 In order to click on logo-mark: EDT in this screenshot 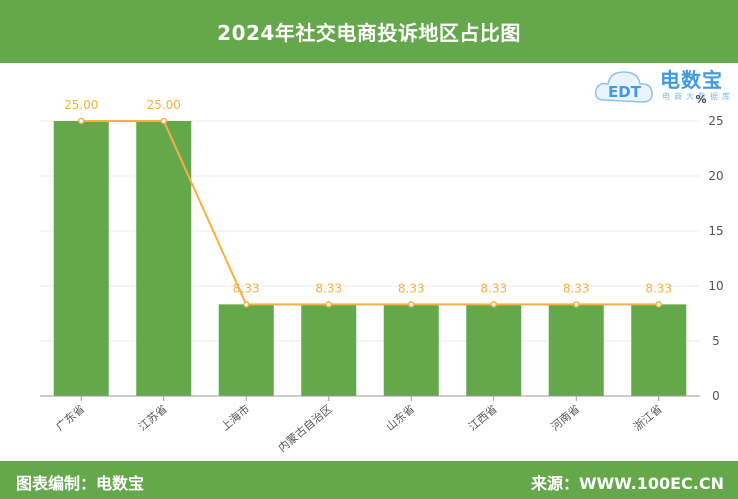, I will do `click(625, 92)`.